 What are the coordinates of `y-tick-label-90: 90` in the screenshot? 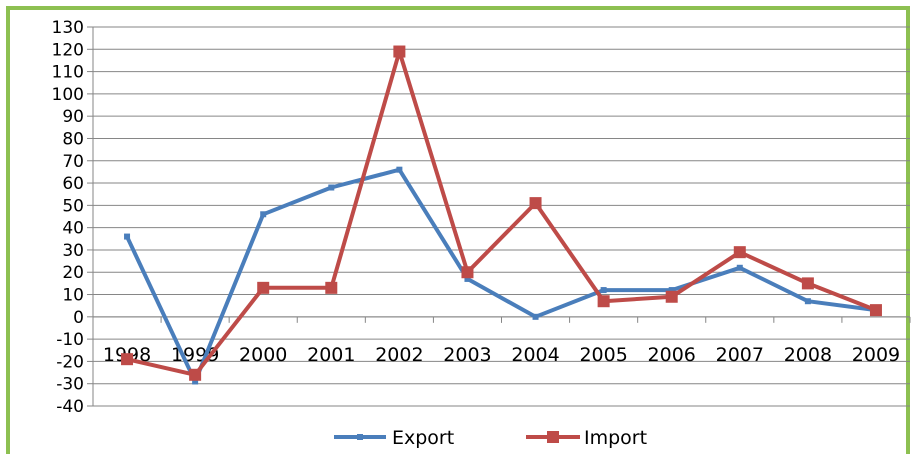 It's located at (73, 117).